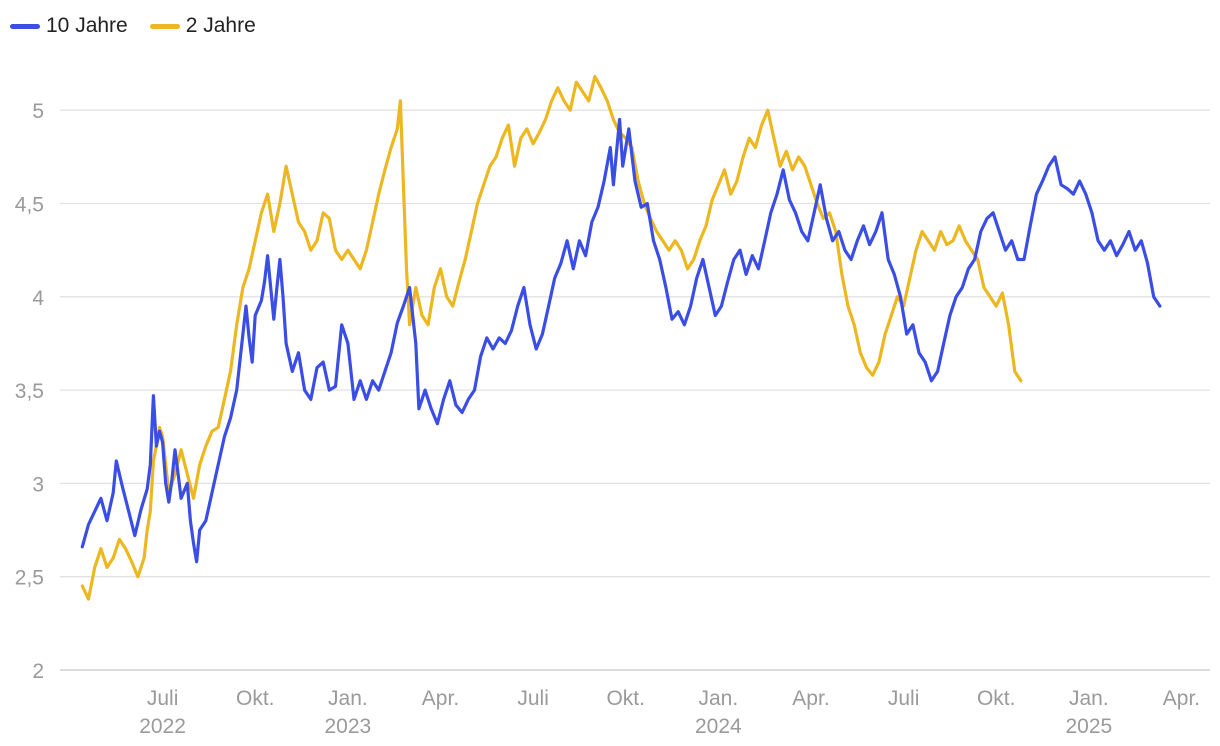 The image size is (1220, 746). Describe the element at coordinates (162, 726) in the screenshot. I see `x-tick-year-label: 2022` at that location.